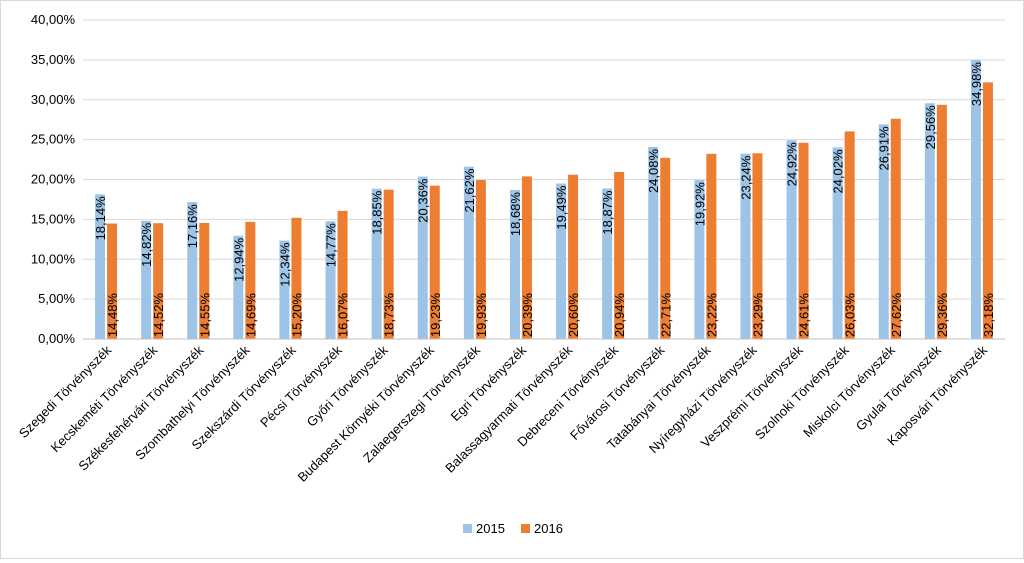  I want to click on data-label-2015: 18,87%, so click(607, 212).